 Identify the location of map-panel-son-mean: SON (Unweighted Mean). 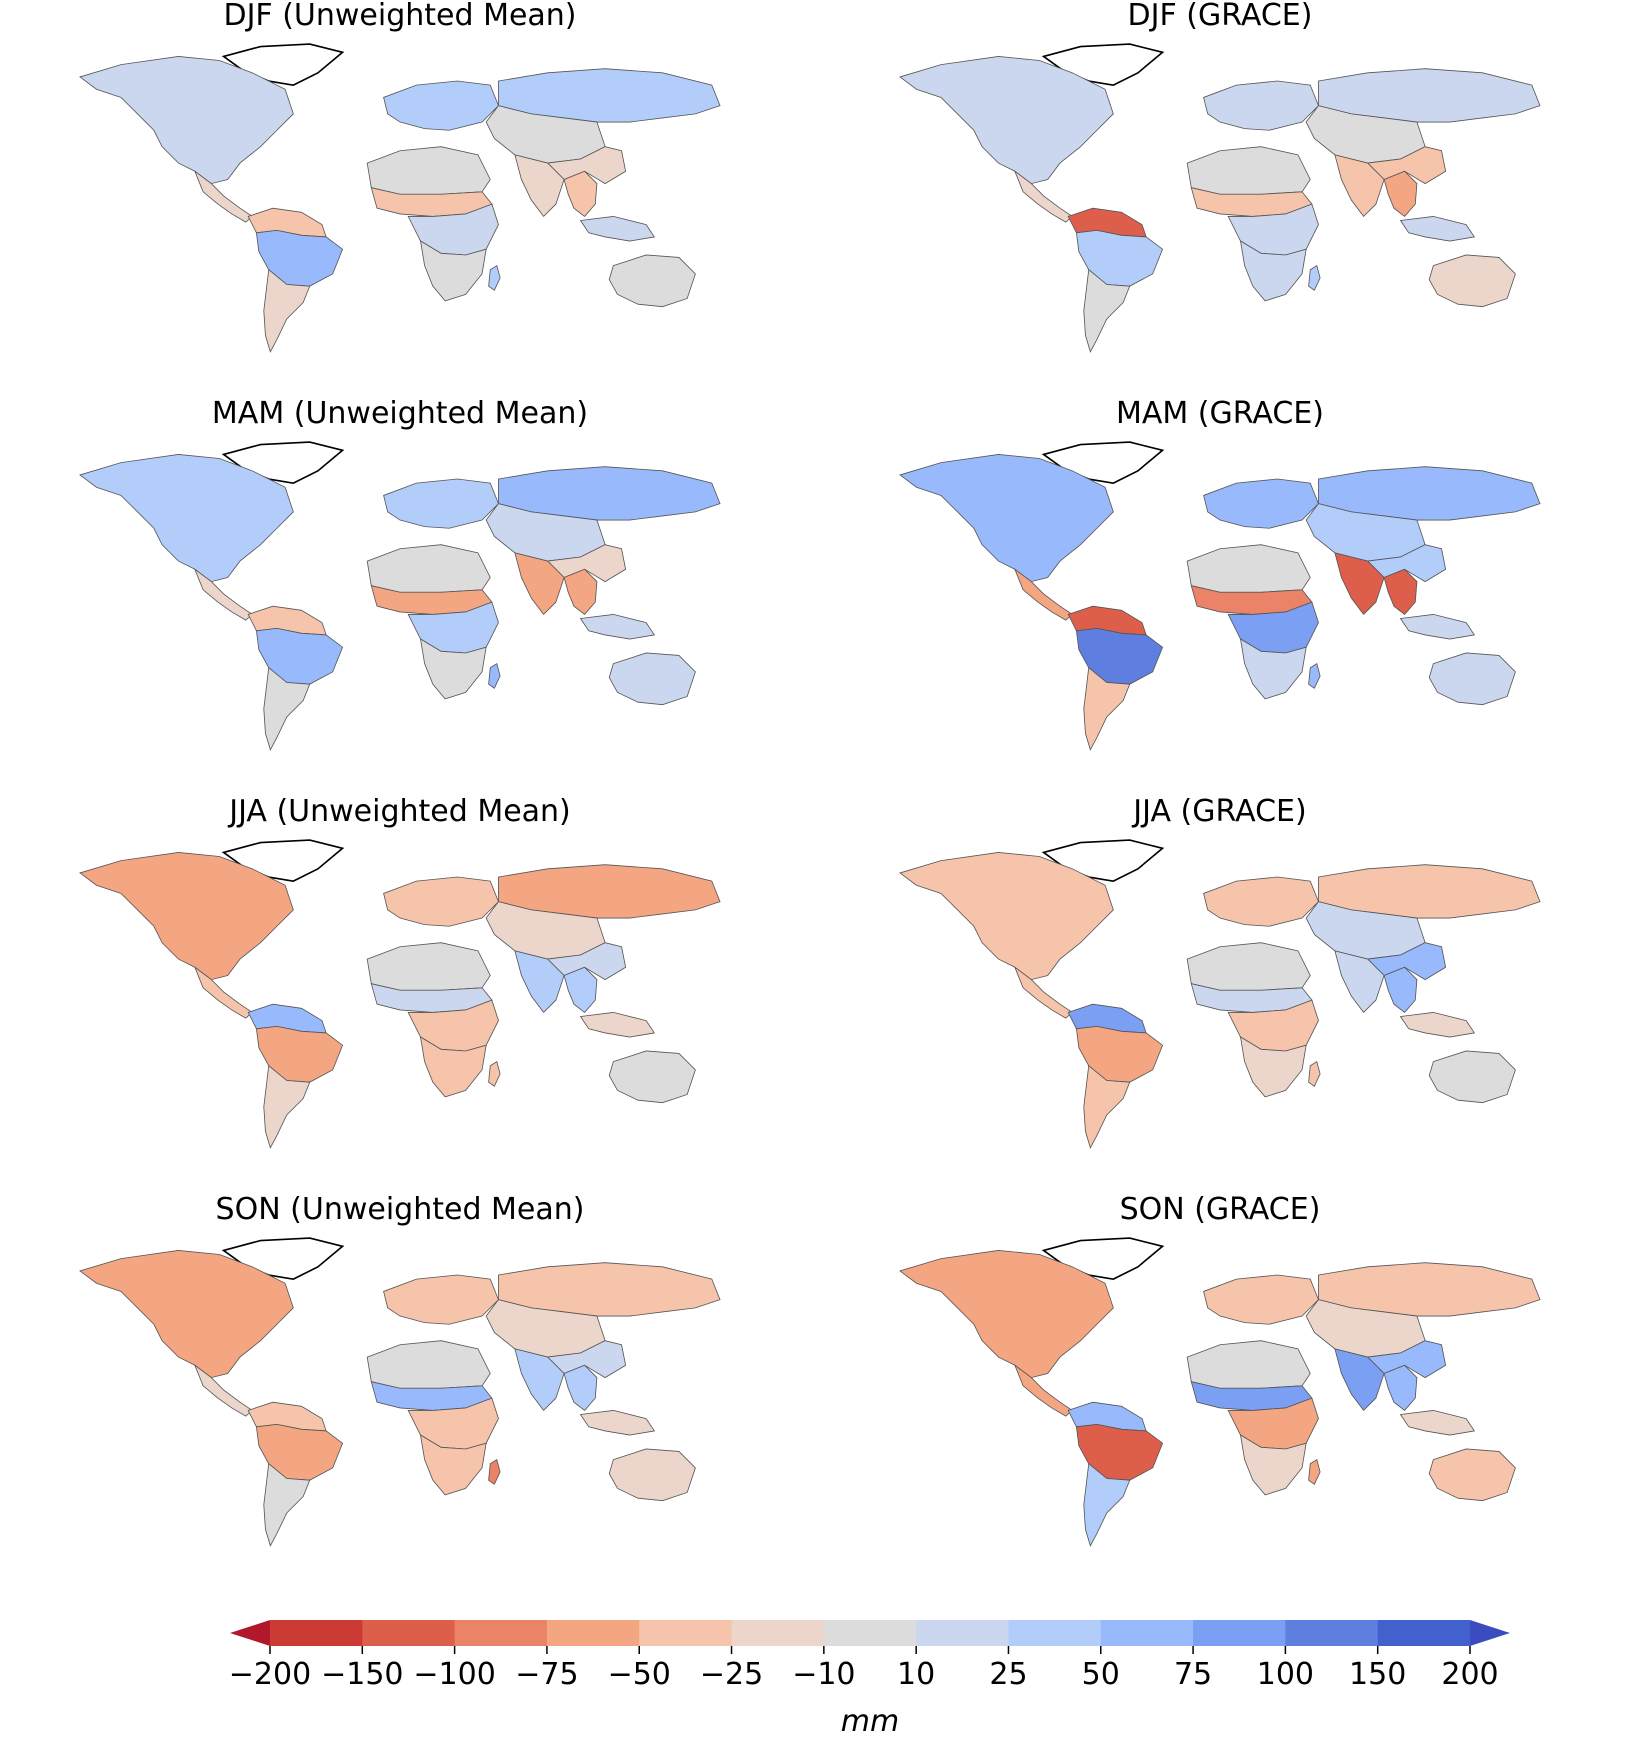
(400, 1374).